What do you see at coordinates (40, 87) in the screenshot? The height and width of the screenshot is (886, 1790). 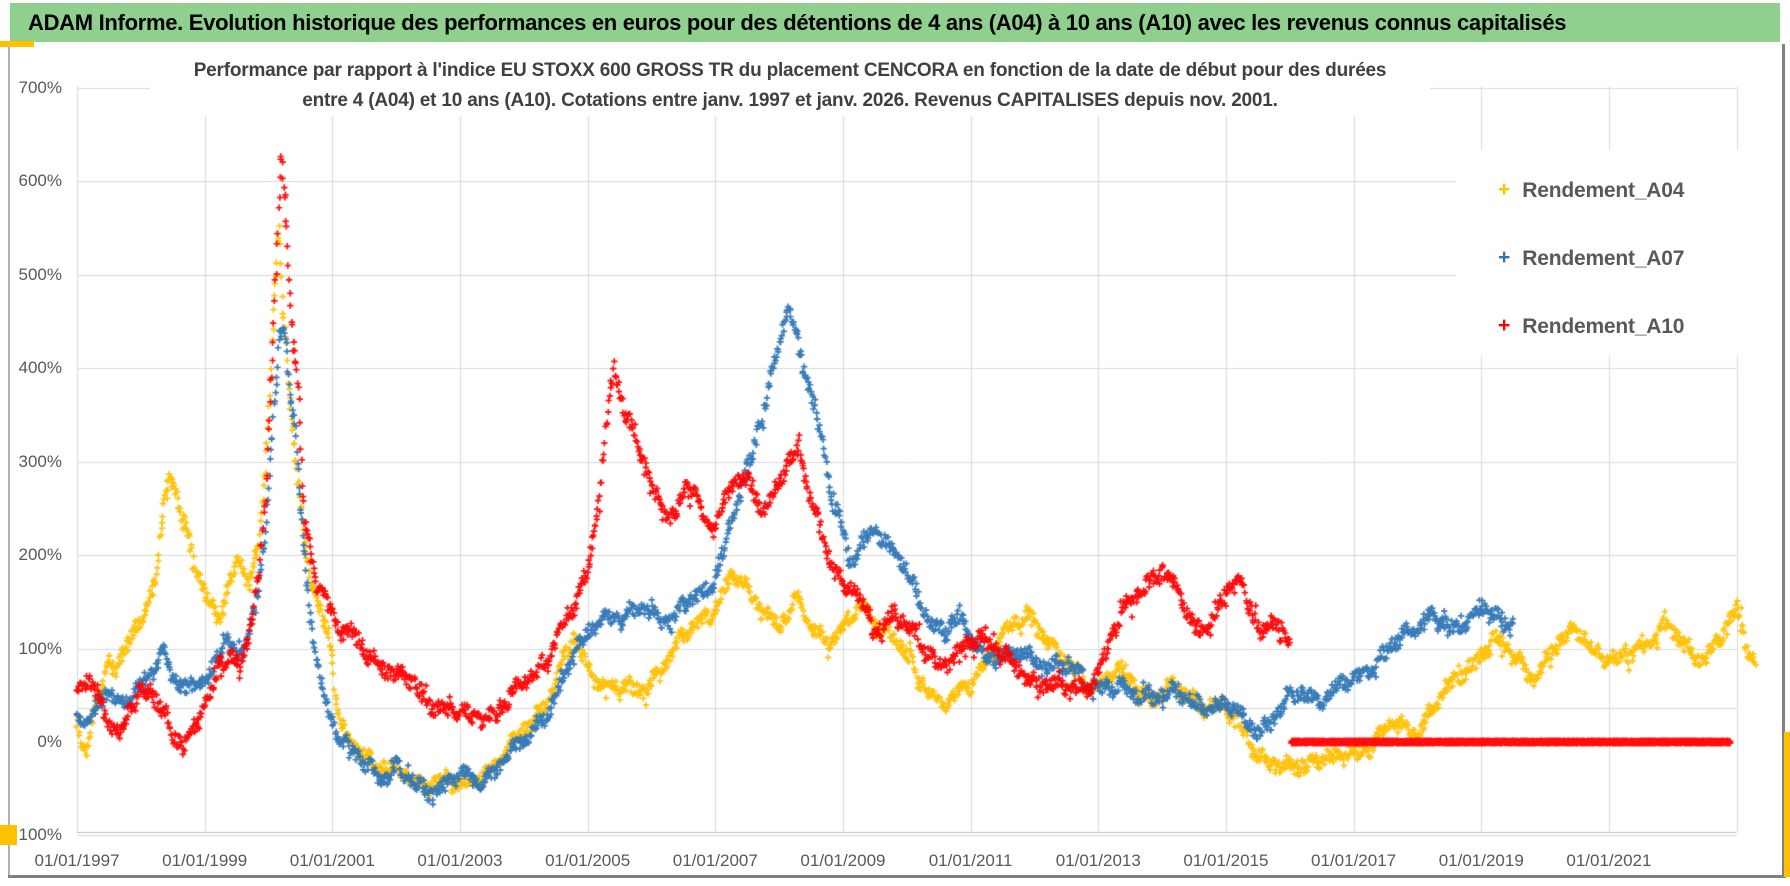 I see `y-tick-label: 700%` at bounding box center [40, 87].